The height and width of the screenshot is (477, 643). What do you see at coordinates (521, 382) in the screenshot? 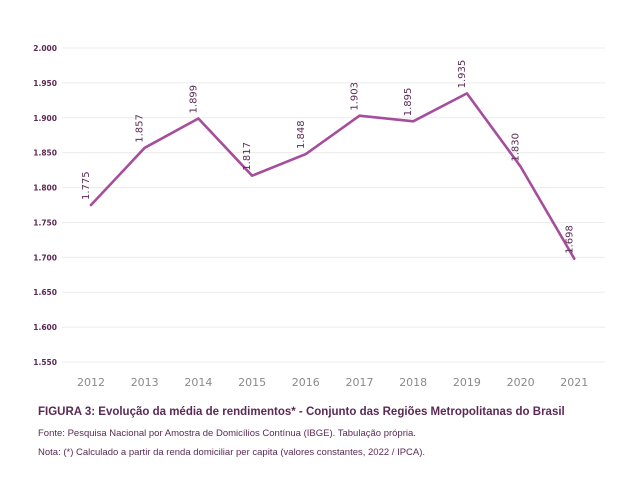
I see `x-tick-label: 2020` at bounding box center [521, 382].